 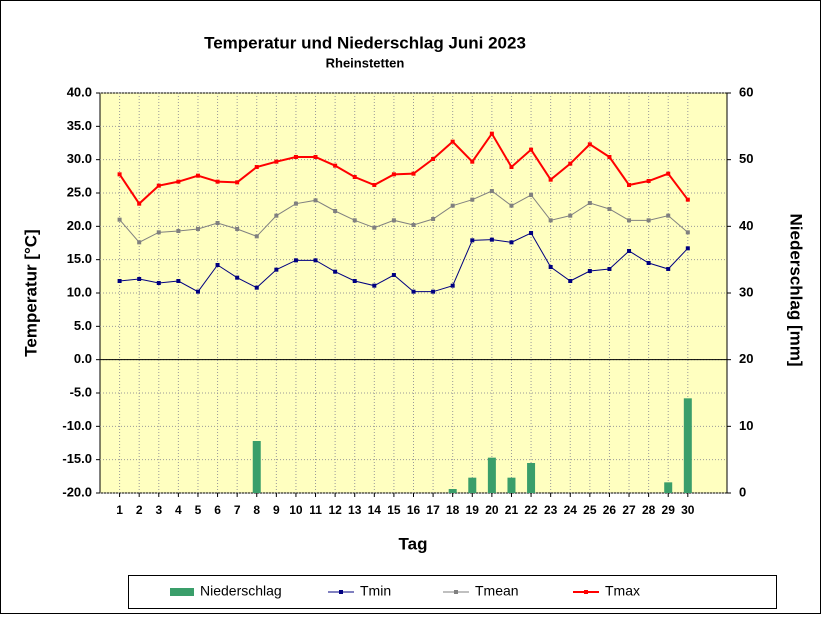 What do you see at coordinates (296, 510) in the screenshot?
I see `x-tick-label: 10` at bounding box center [296, 510].